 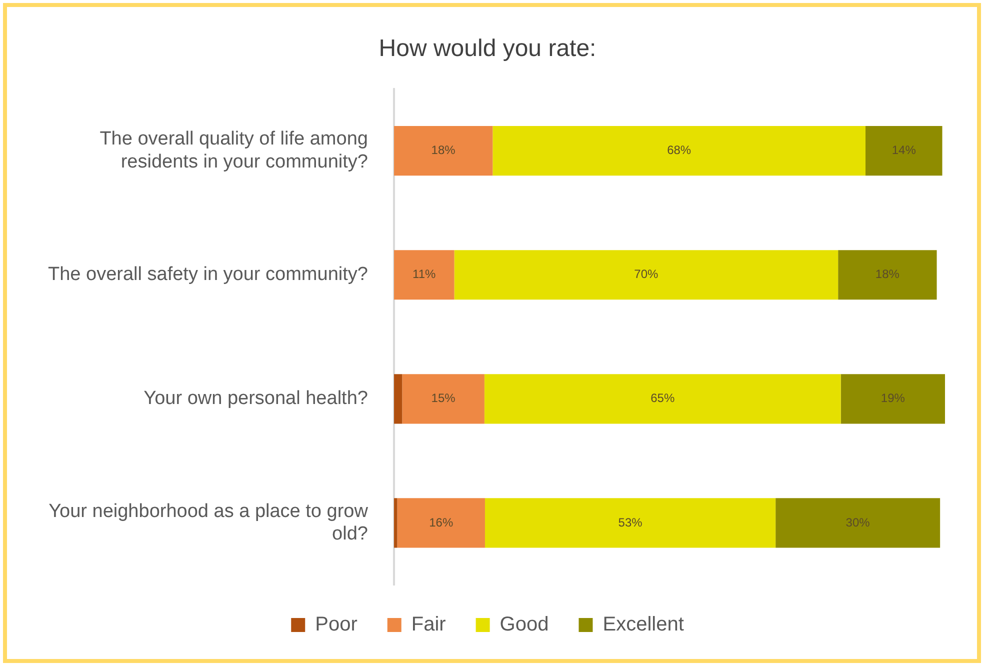 I want to click on data-label: 14%, so click(x=904, y=150).